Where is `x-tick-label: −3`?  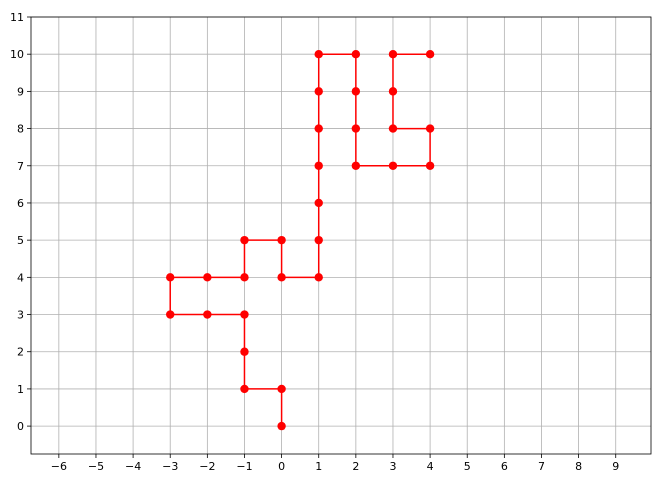
x-tick-label: −3 is located at coordinates (170, 466).